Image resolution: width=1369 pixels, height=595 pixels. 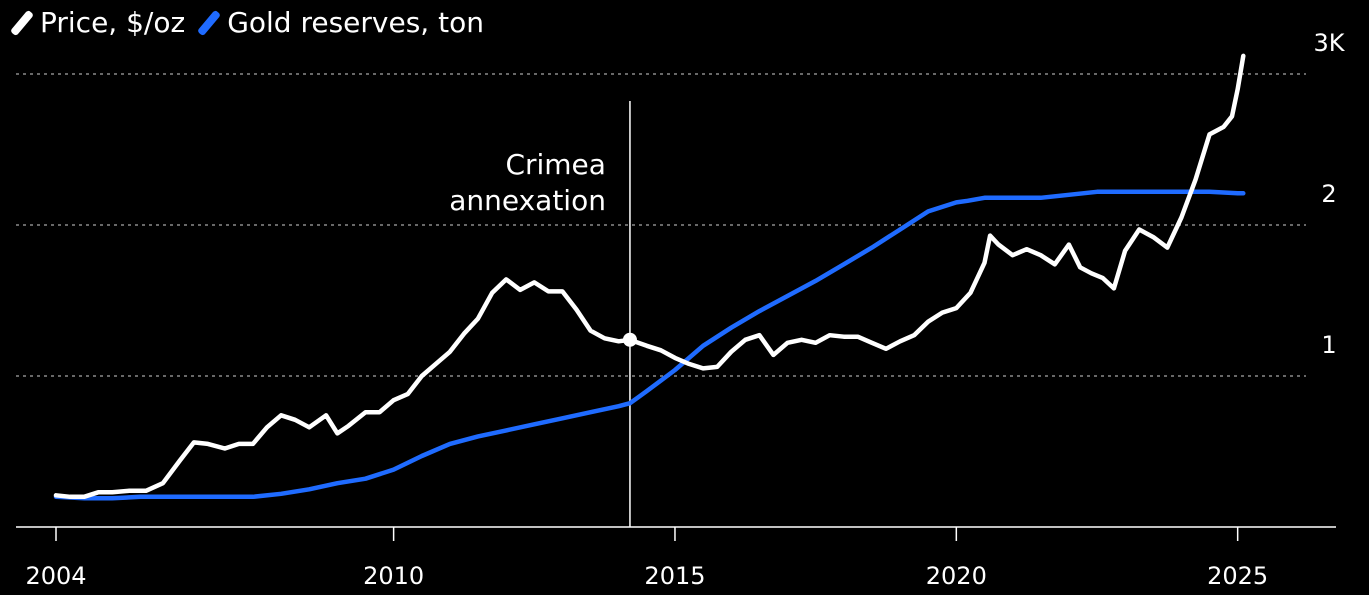 I want to click on y-tick-label: 3K, so click(x=1329, y=43).